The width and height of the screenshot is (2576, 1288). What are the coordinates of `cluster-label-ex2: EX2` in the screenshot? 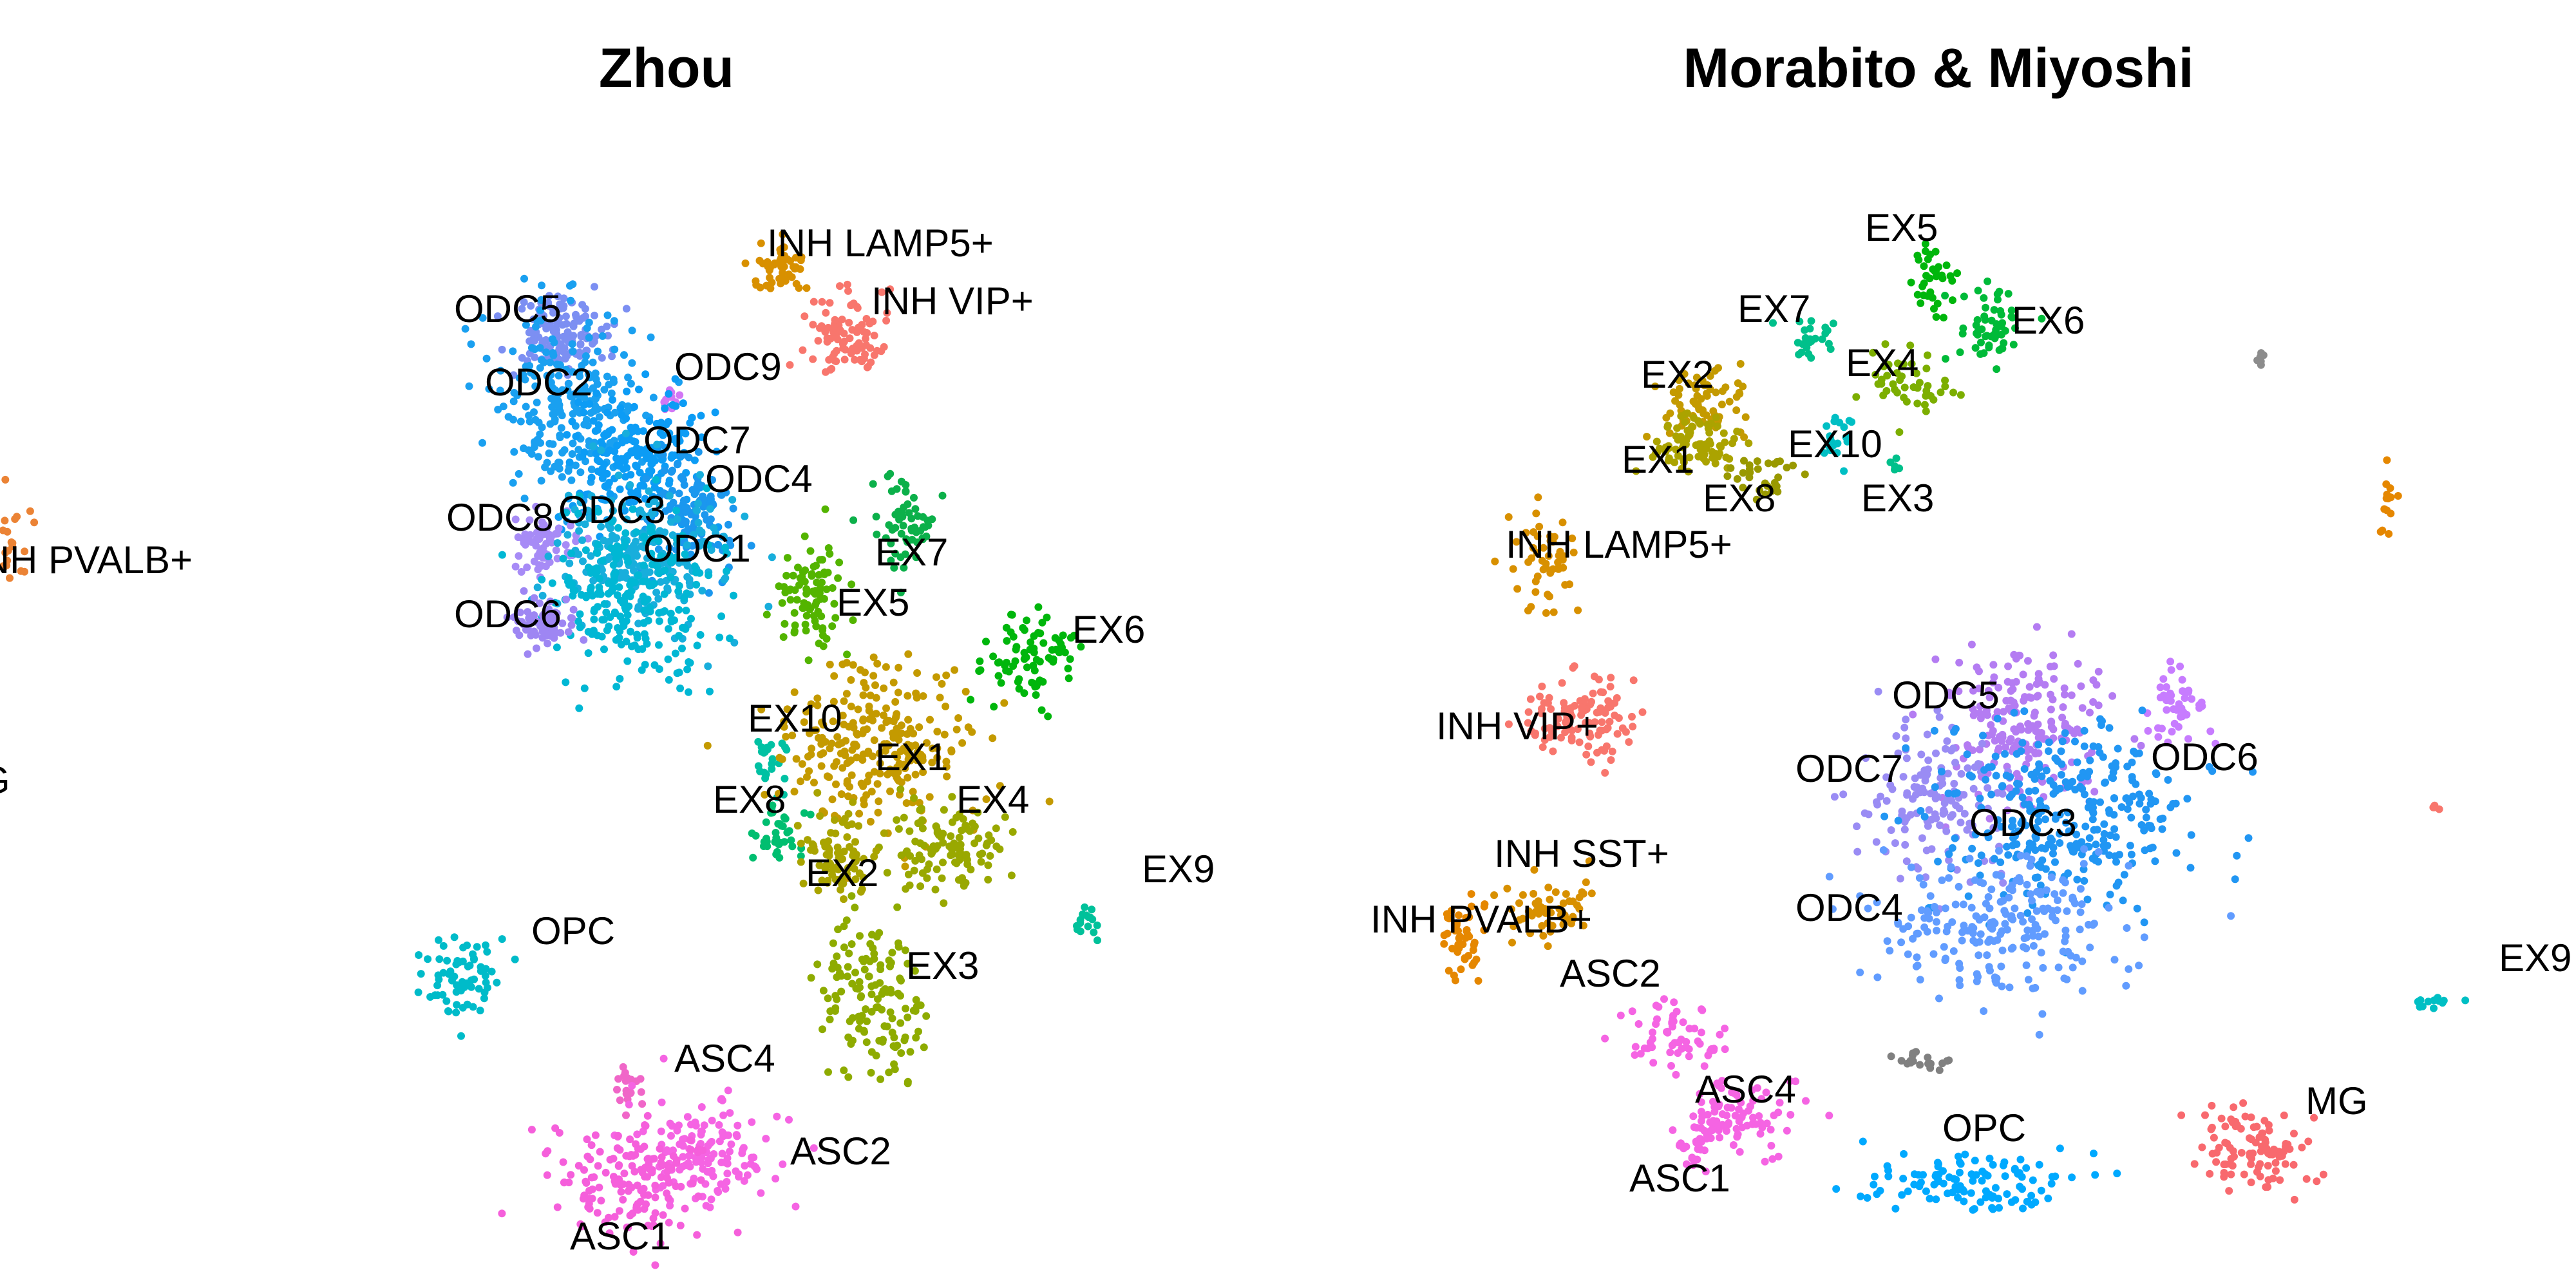 It's located at (842, 873).